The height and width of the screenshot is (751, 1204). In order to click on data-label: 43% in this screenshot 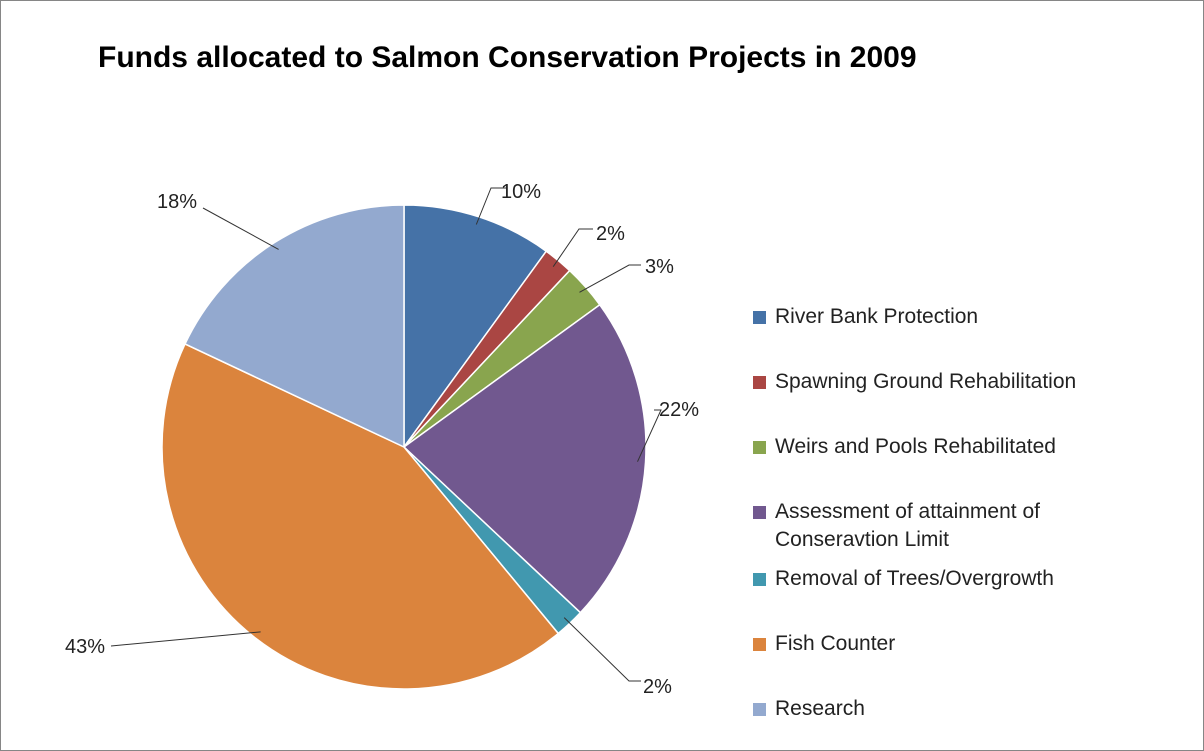, I will do `click(85, 647)`.